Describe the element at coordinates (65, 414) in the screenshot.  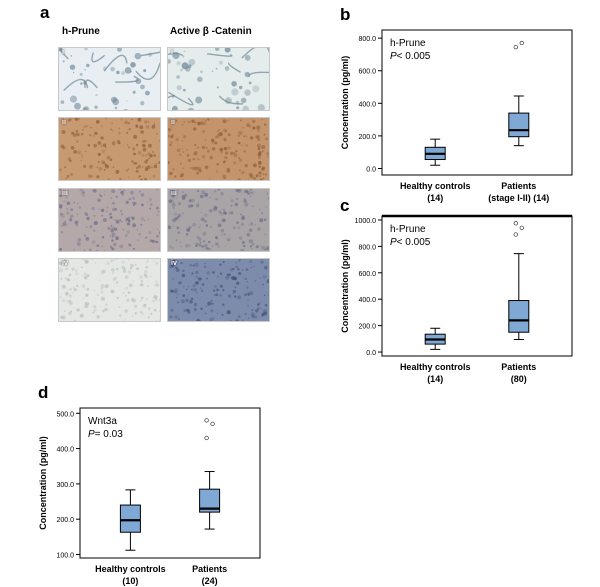
I see `y-tick-label: 500.0` at that location.